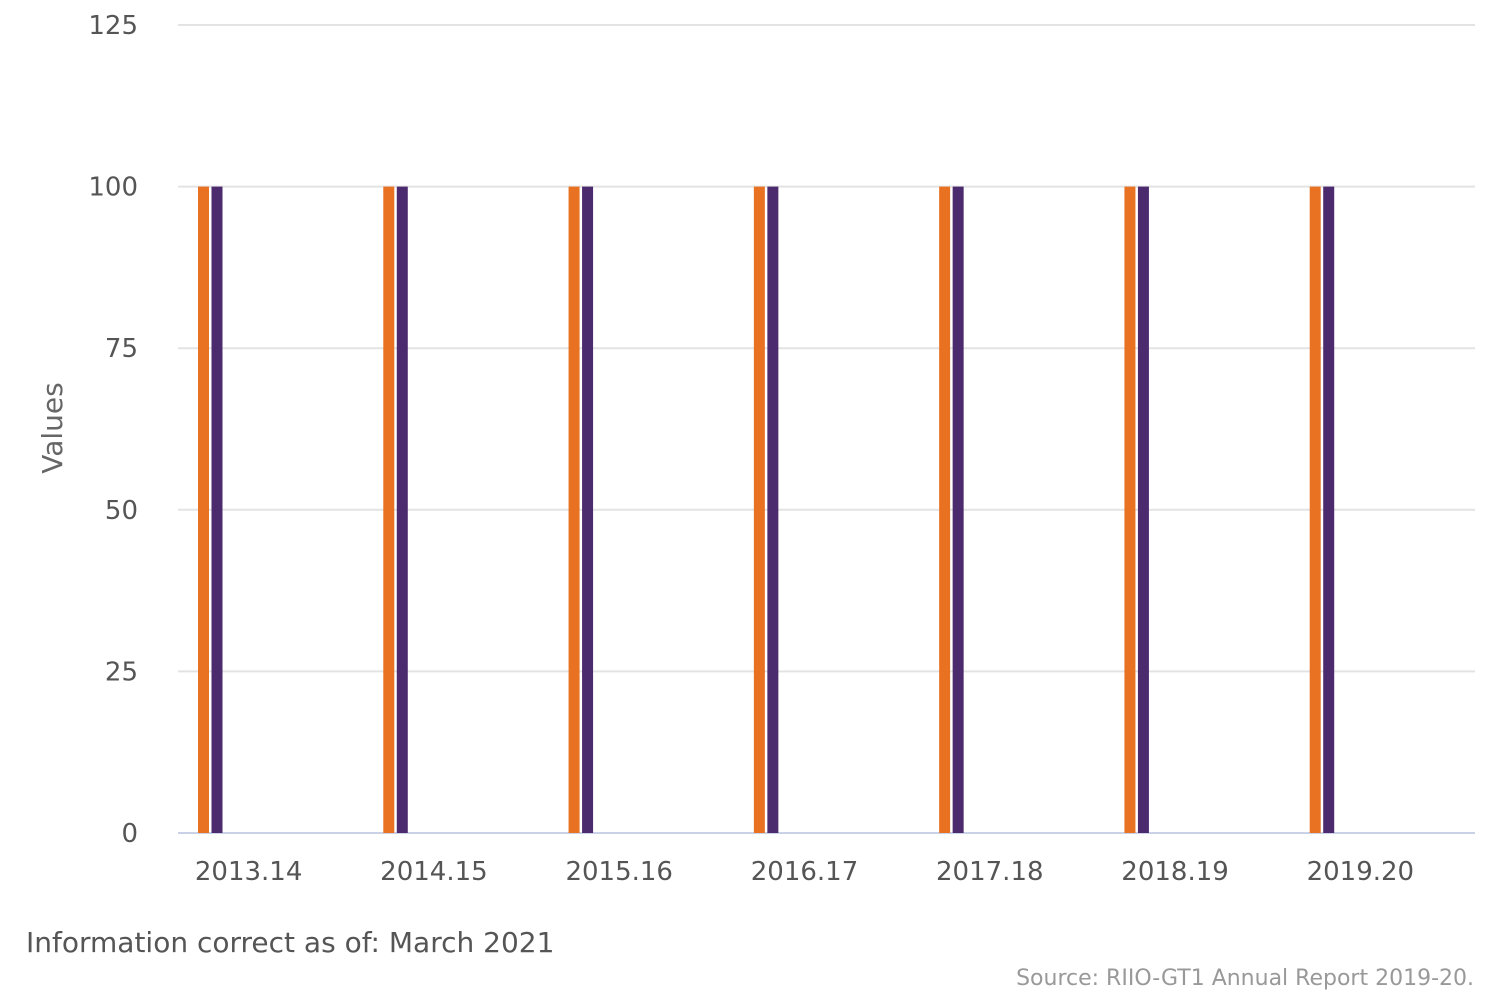  I want to click on y-tick-label: 50, so click(121, 511).